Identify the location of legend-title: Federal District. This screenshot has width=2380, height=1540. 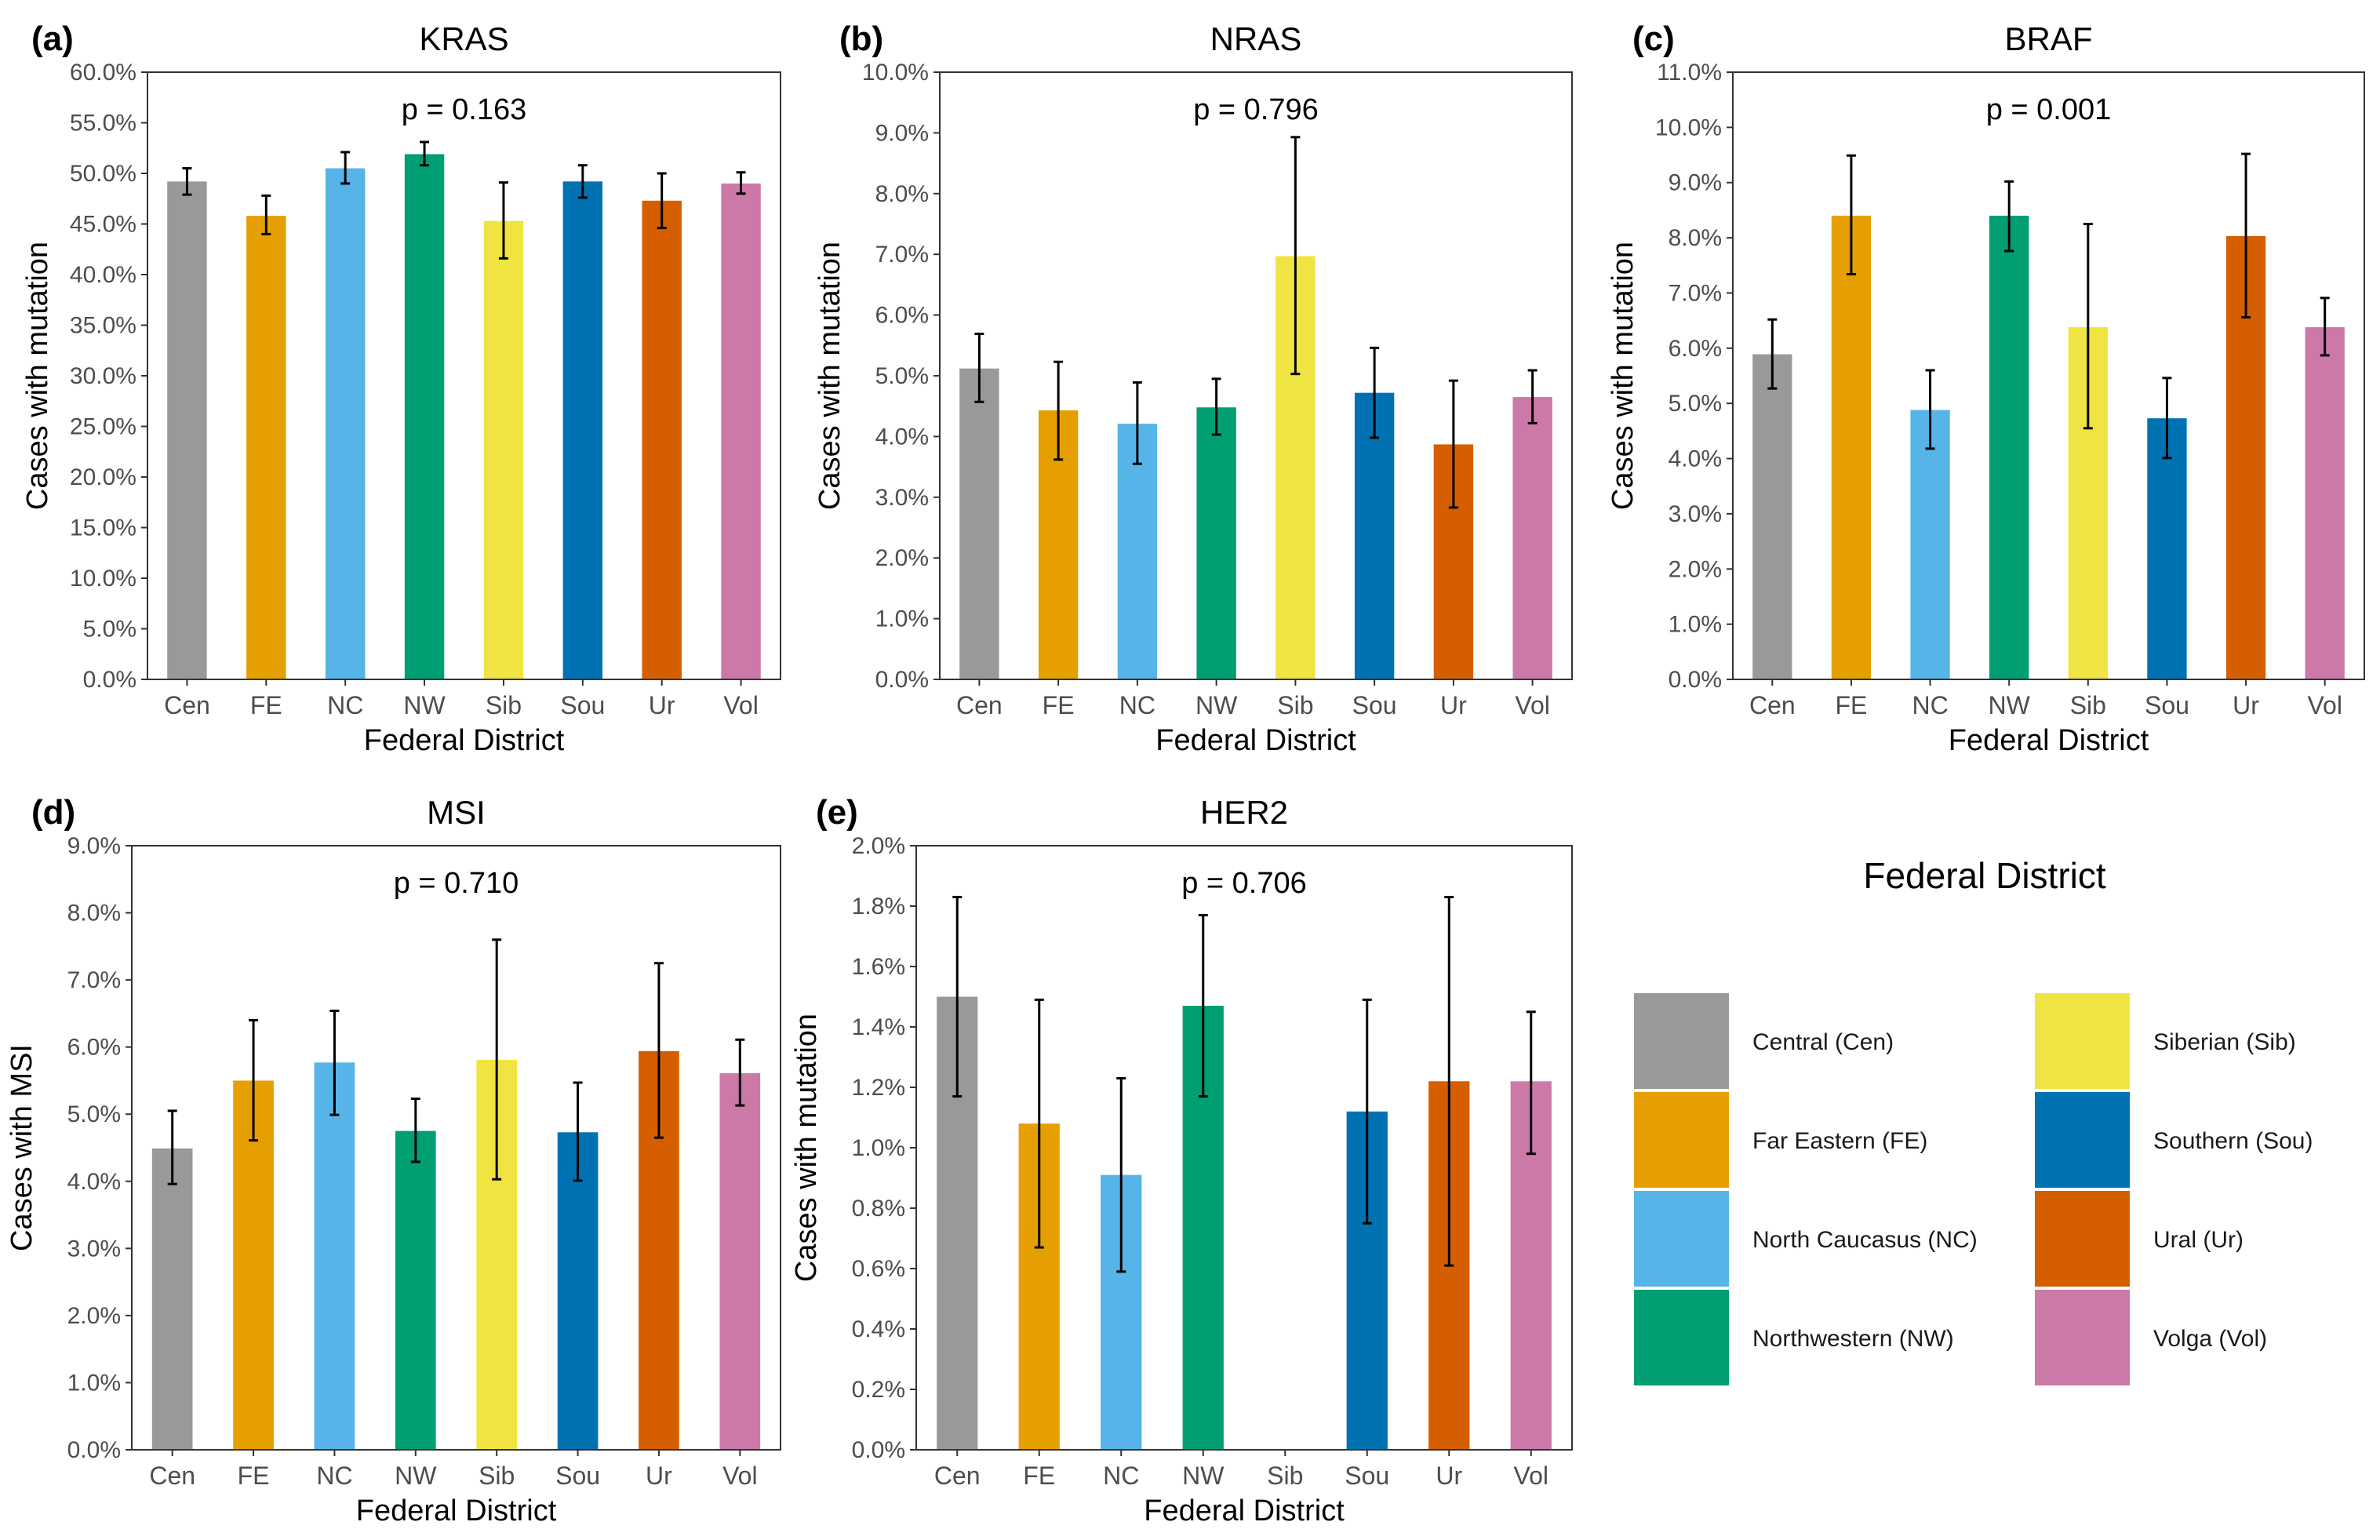
(1984, 876).